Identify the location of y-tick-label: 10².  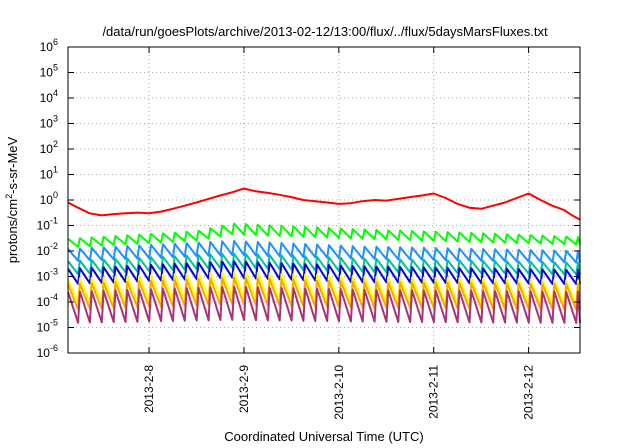
(49, 147).